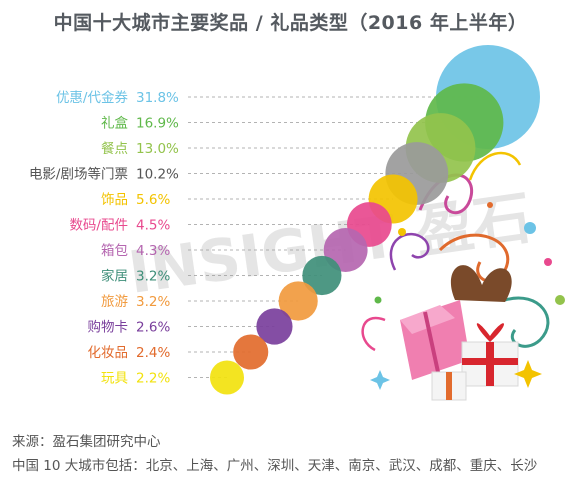  Describe the element at coordinates (153, 353) in the screenshot. I see `value-label: 2.4%` at that location.